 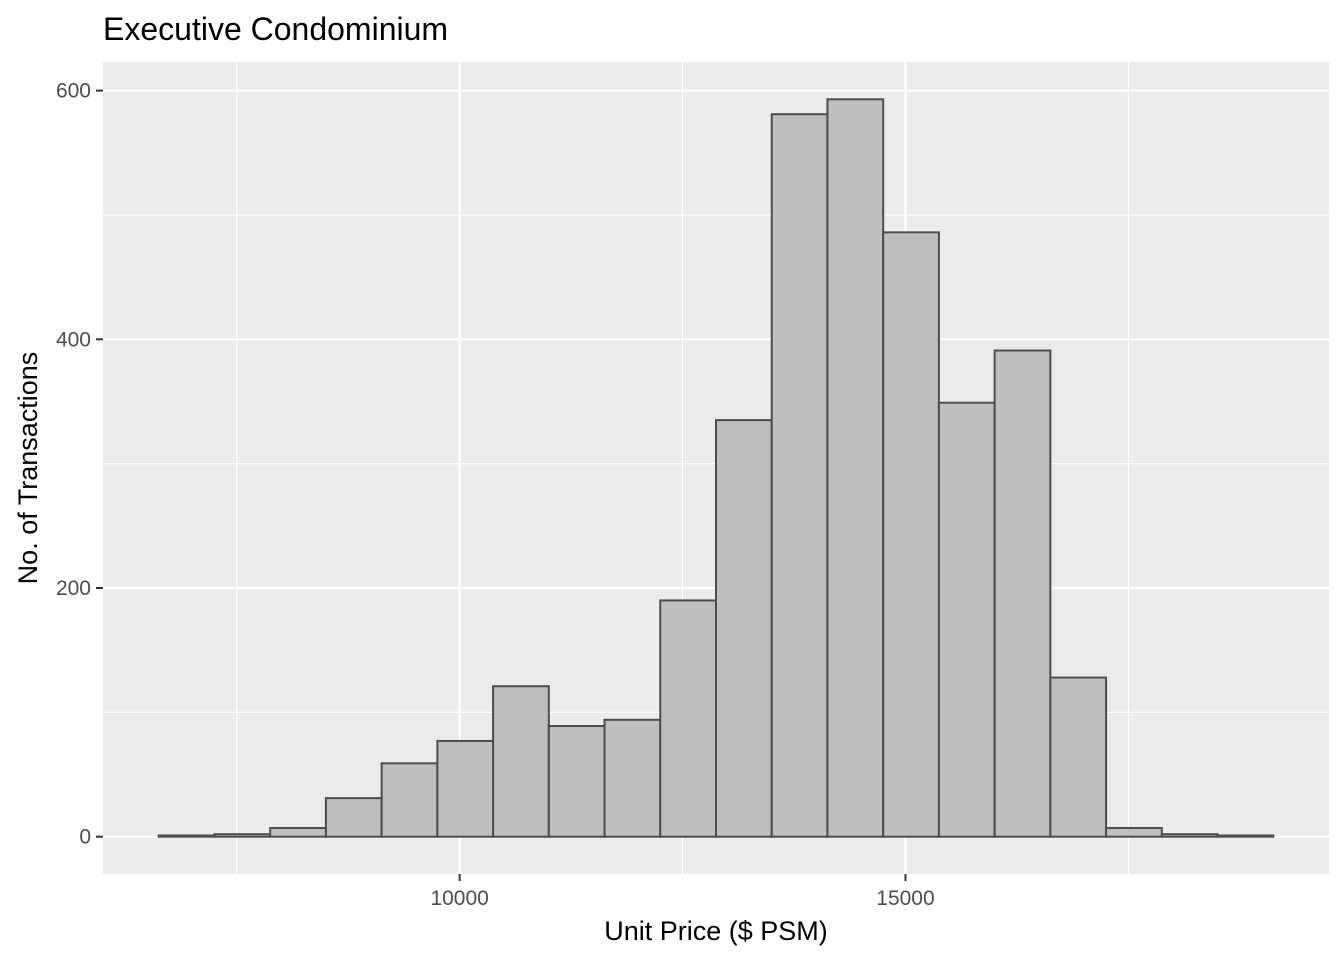 What do you see at coordinates (73, 588) in the screenshot?
I see `y-tick-label: 200` at bounding box center [73, 588].